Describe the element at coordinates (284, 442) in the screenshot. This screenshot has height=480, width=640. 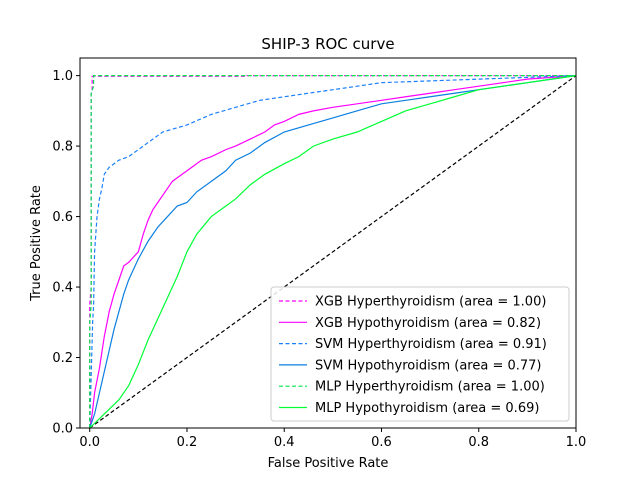
I see `x-tick-label: 0.4` at that location.